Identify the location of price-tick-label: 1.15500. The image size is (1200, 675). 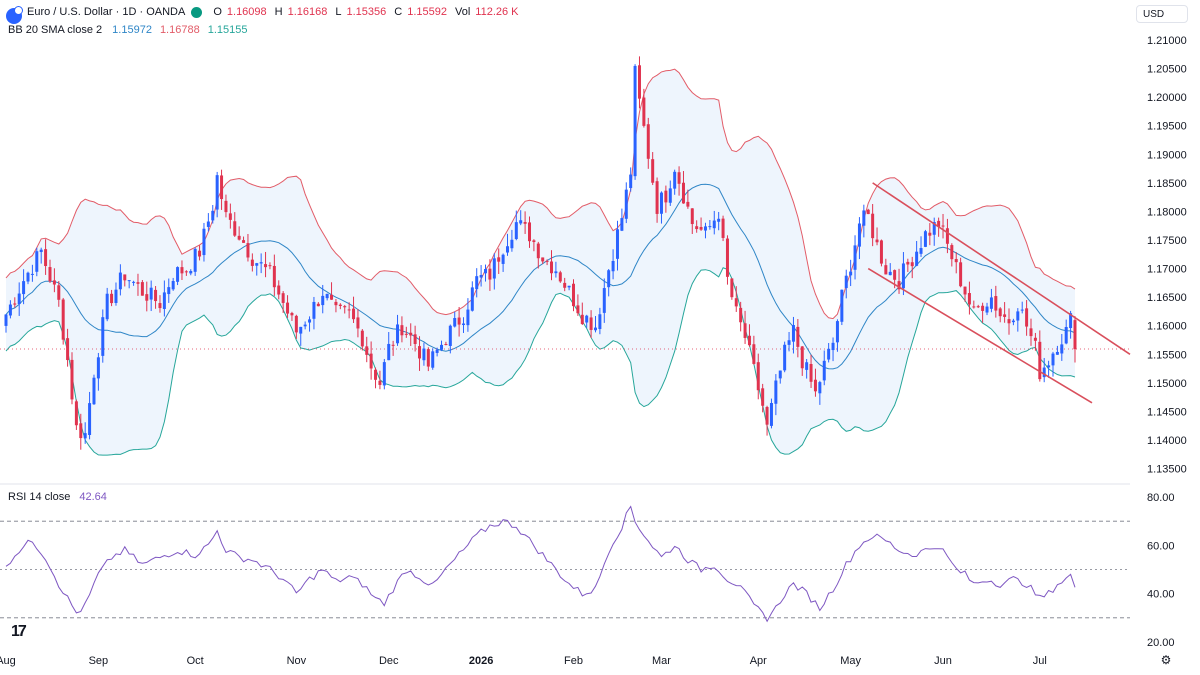
(1167, 355).